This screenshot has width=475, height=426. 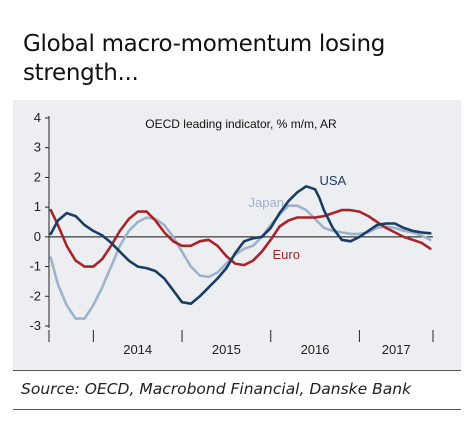 I want to click on y-tick-label: 0, so click(x=37, y=236).